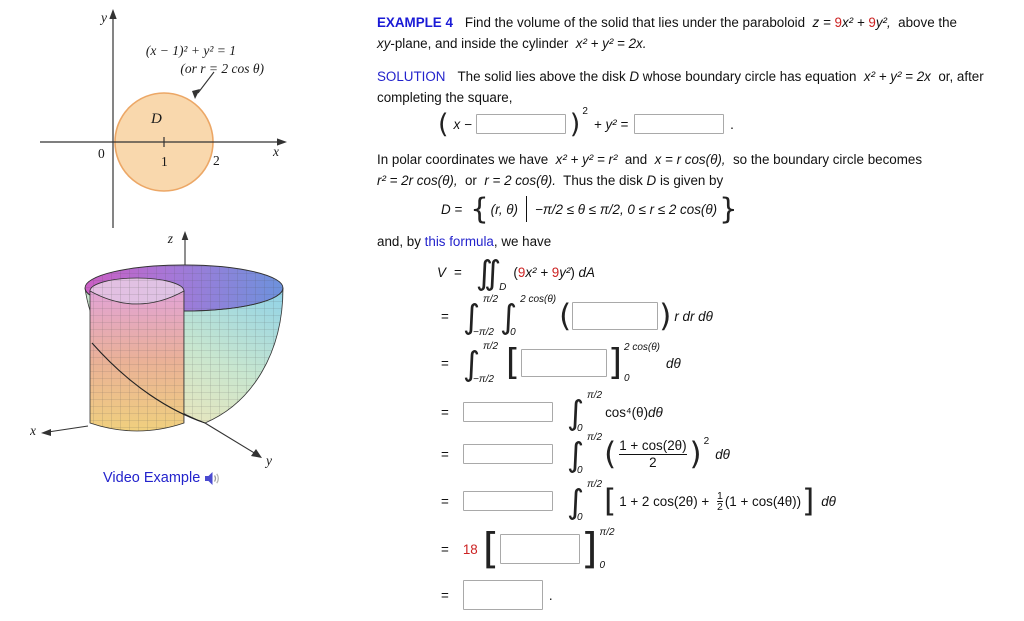 The width and height of the screenshot is (1024, 621). Describe the element at coordinates (607, 532) in the screenshot. I see `bracket-upper-limit: π/2` at that location.